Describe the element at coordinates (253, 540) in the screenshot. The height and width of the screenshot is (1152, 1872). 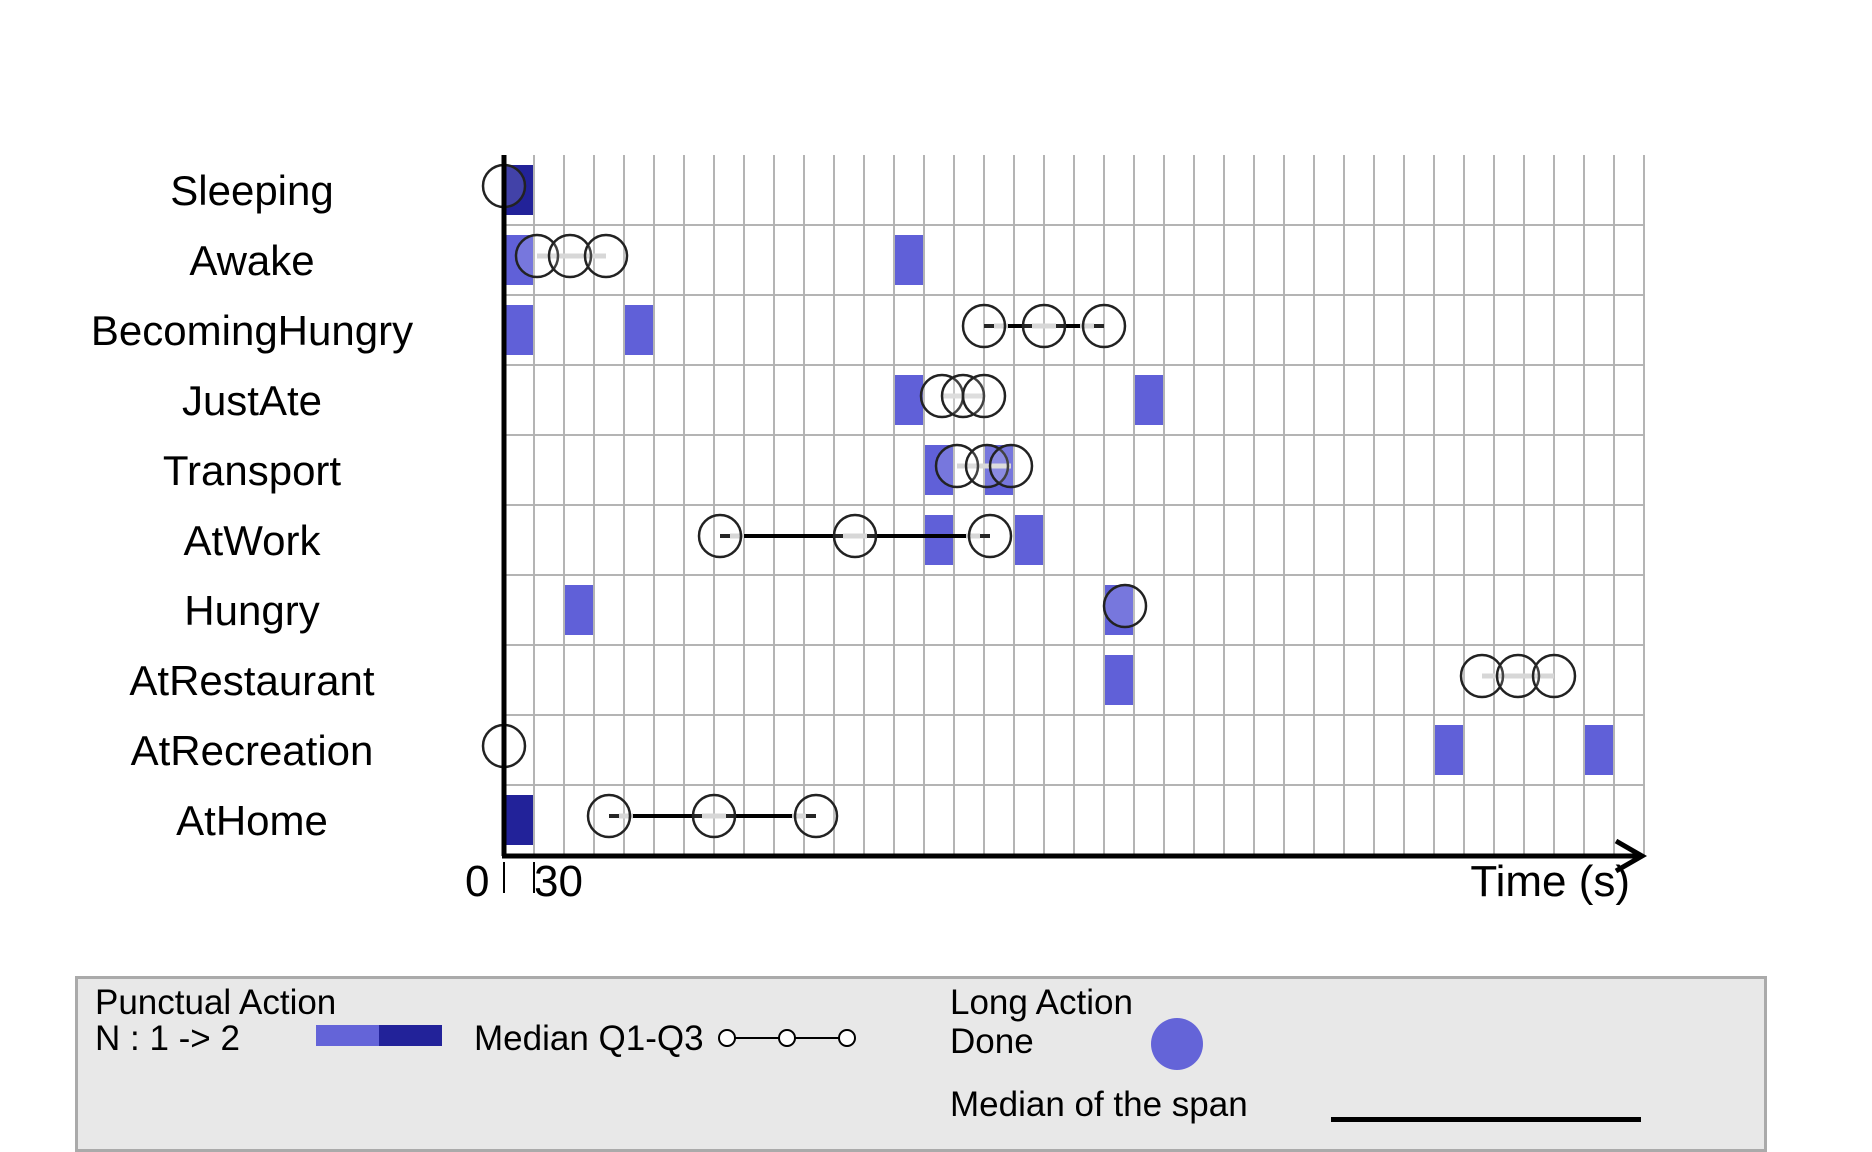
I see `row-label: AtWork` at that location.